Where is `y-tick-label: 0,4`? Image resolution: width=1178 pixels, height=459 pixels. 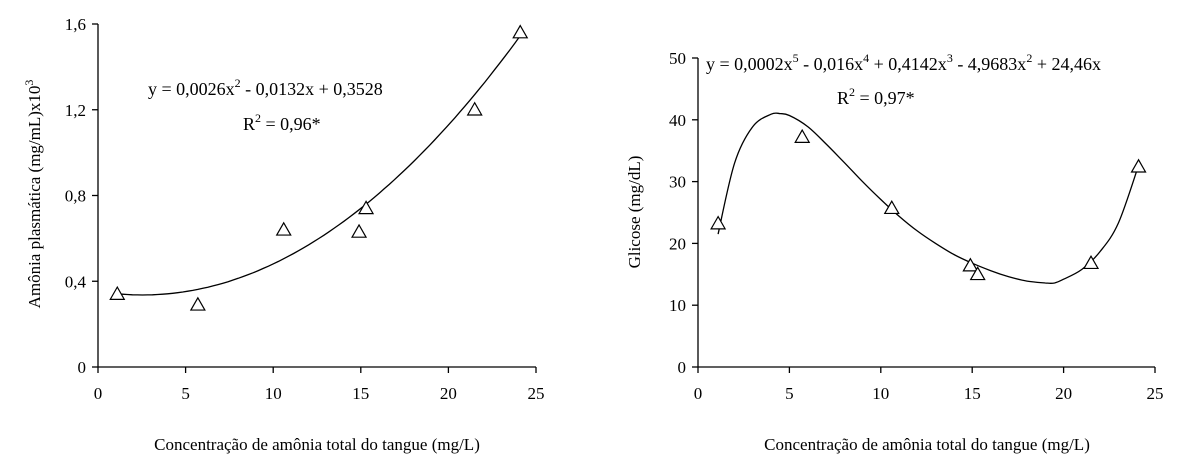
y-tick-label: 0,4 is located at coordinates (76, 281).